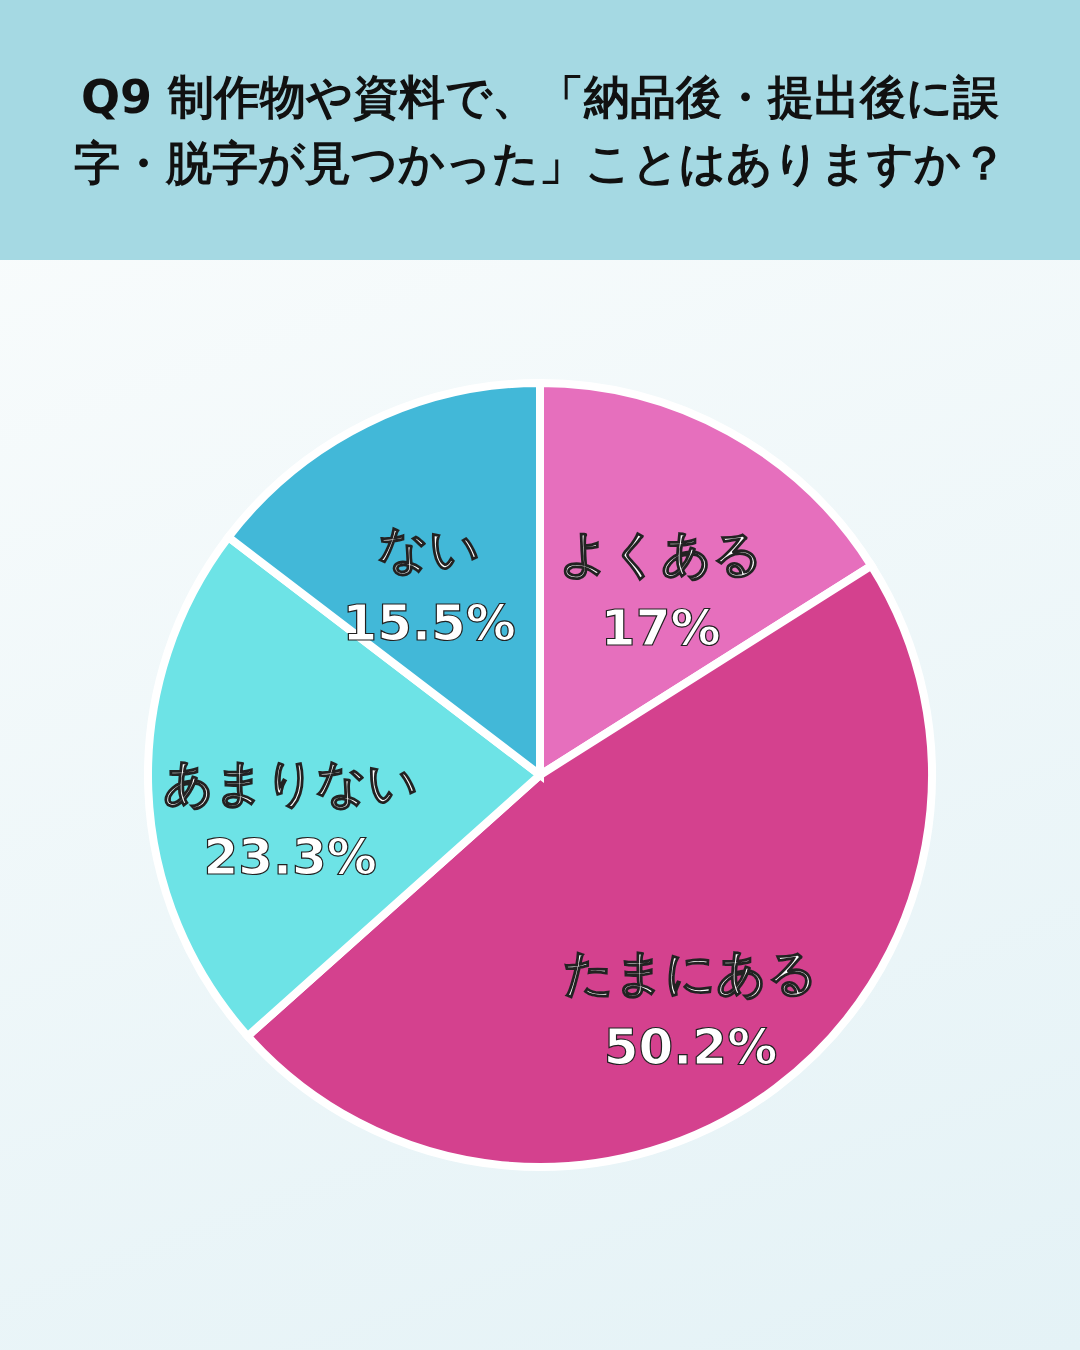 Image resolution: width=1080 pixels, height=1350 pixels. I want to click on slice-label: たまにある, so click(691, 972).